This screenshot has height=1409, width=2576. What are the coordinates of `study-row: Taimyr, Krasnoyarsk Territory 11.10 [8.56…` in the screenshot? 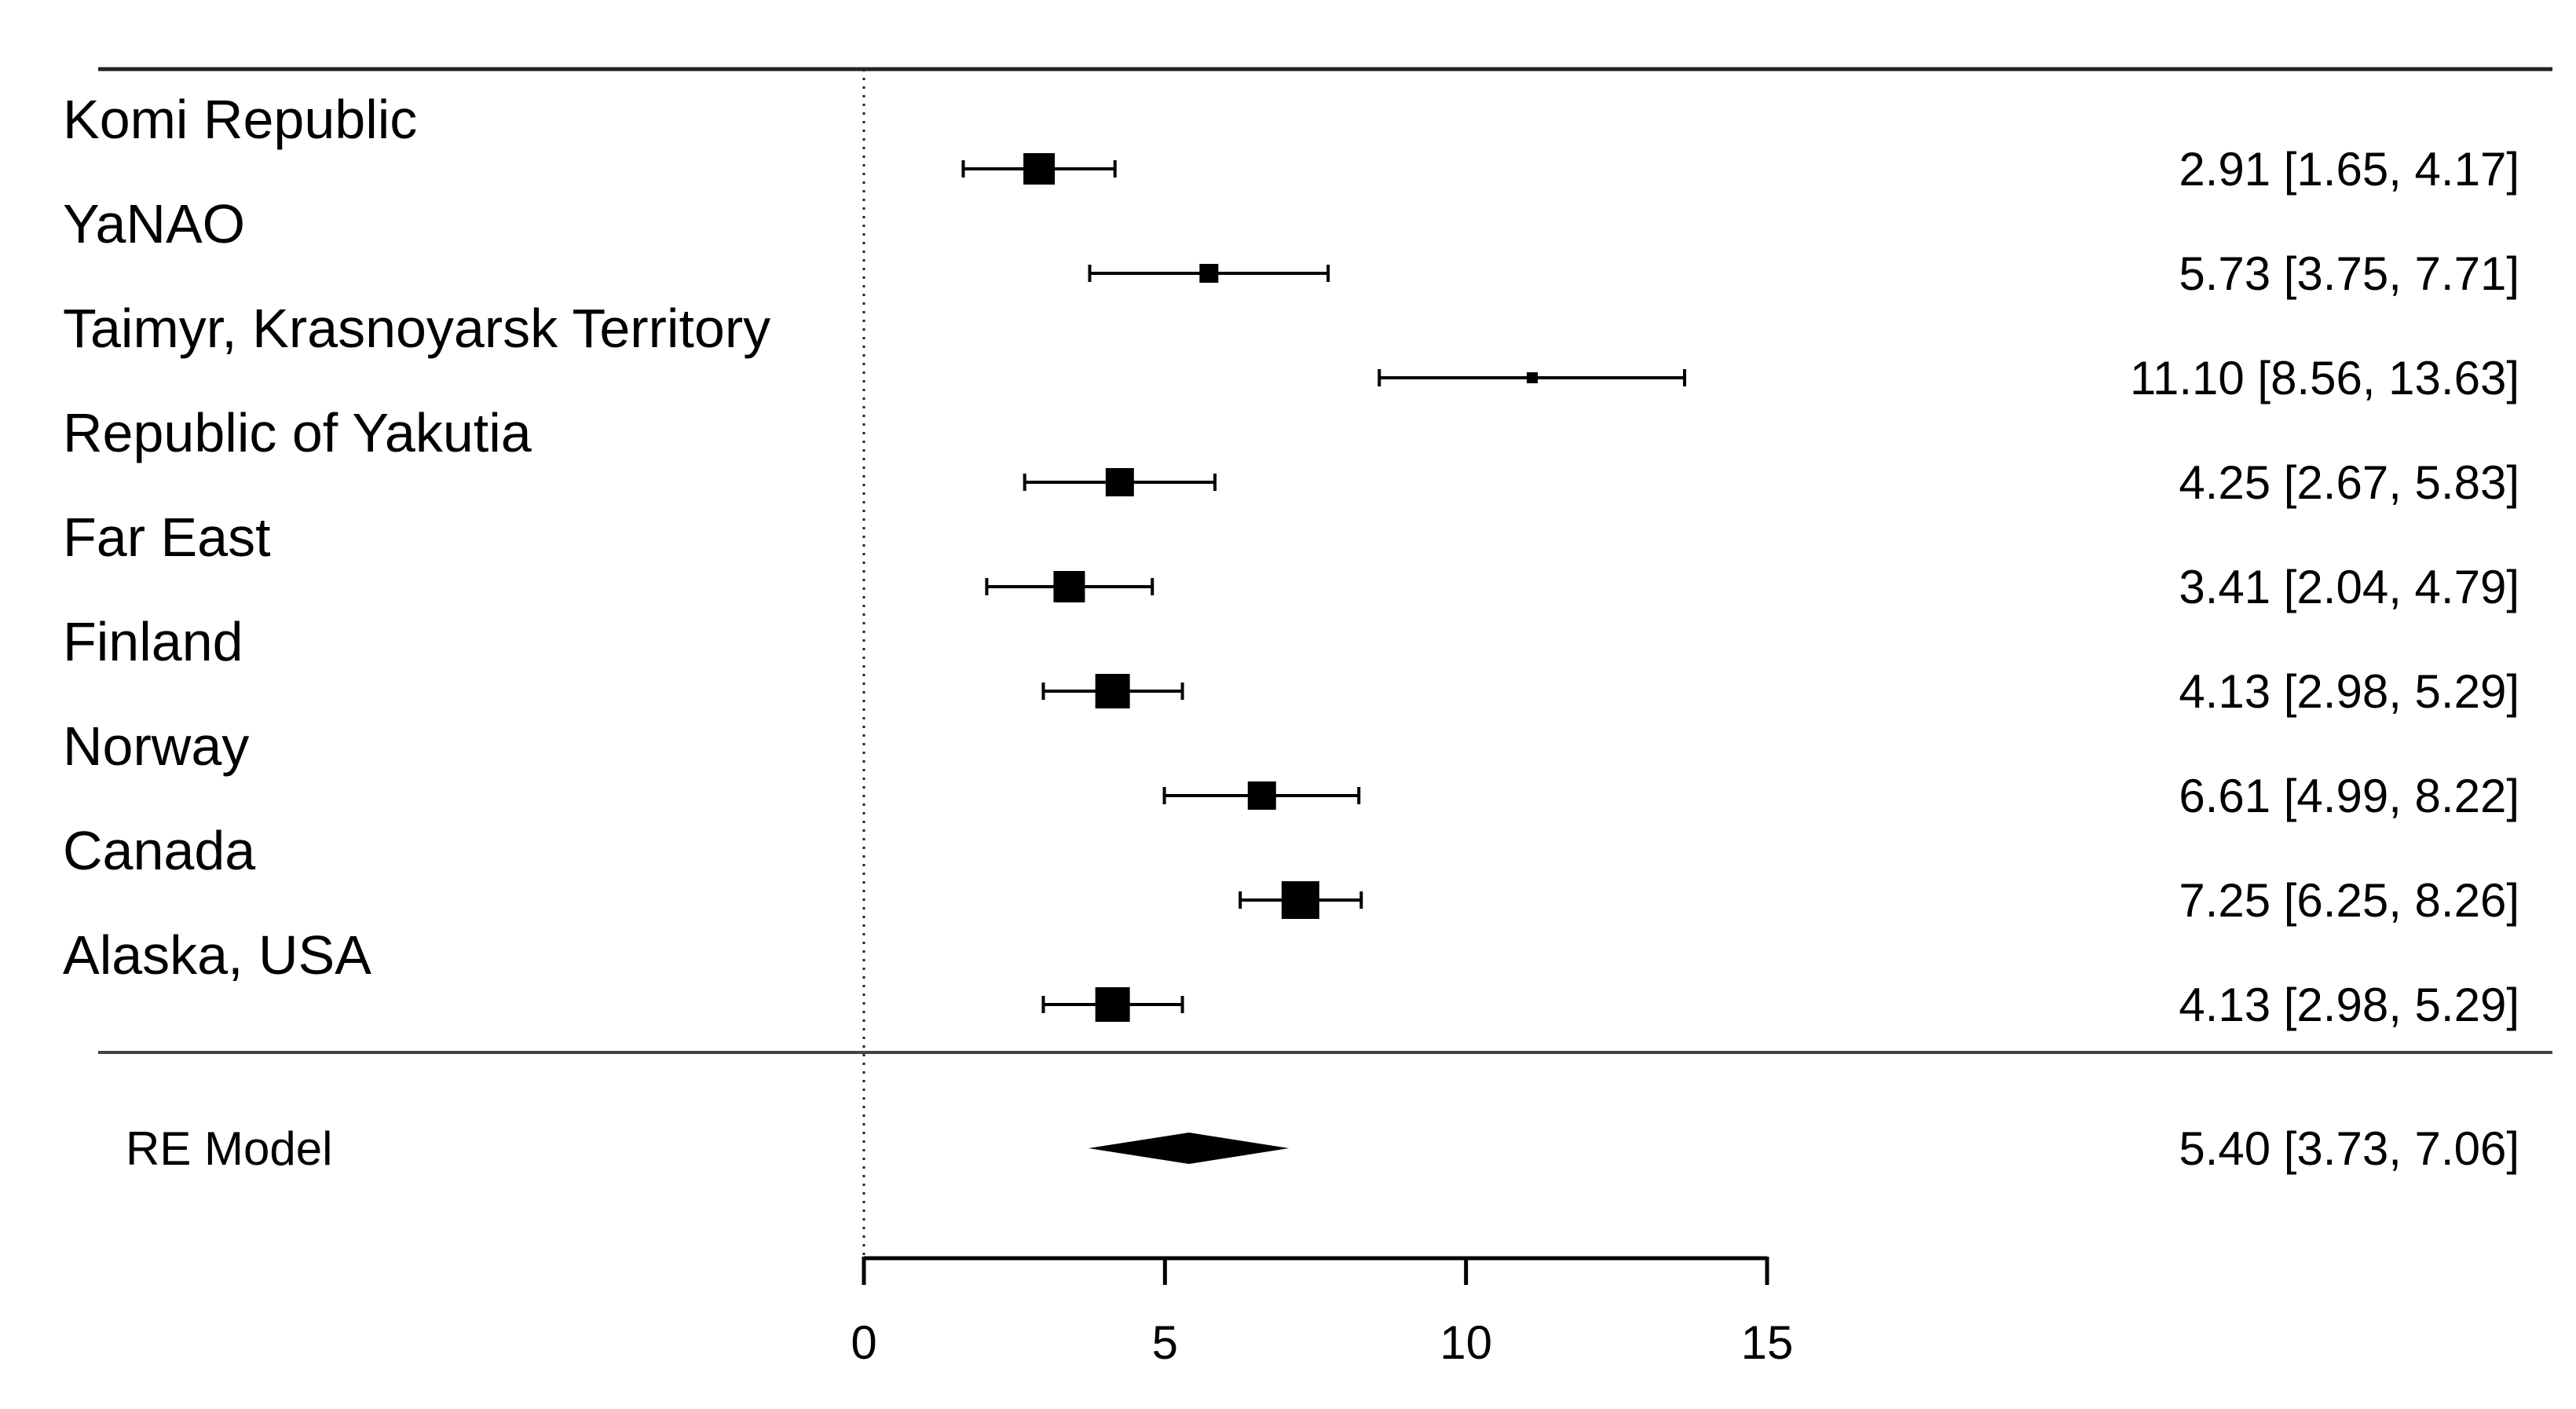 It's located at (1291, 351).